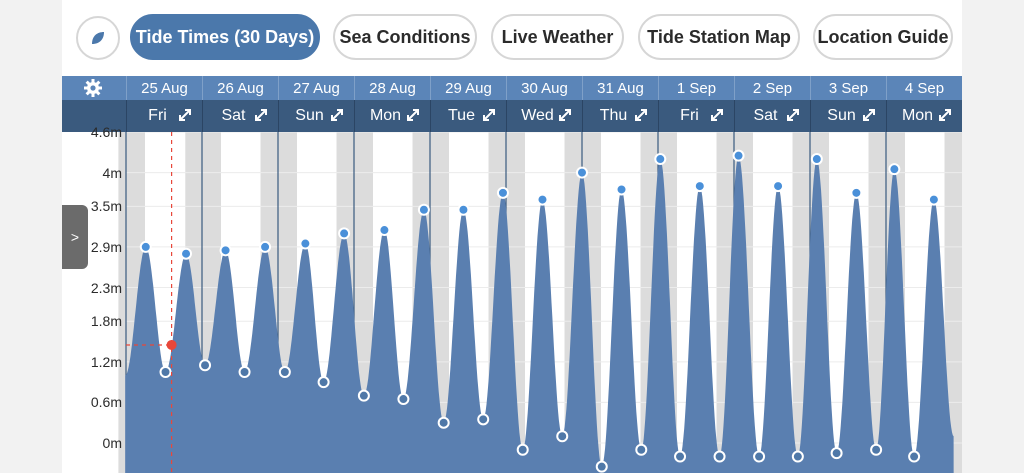 The width and height of the screenshot is (1024, 473). Describe the element at coordinates (225, 37) in the screenshot. I see `tab-tide-times: Tide Times (30 Days)` at that location.